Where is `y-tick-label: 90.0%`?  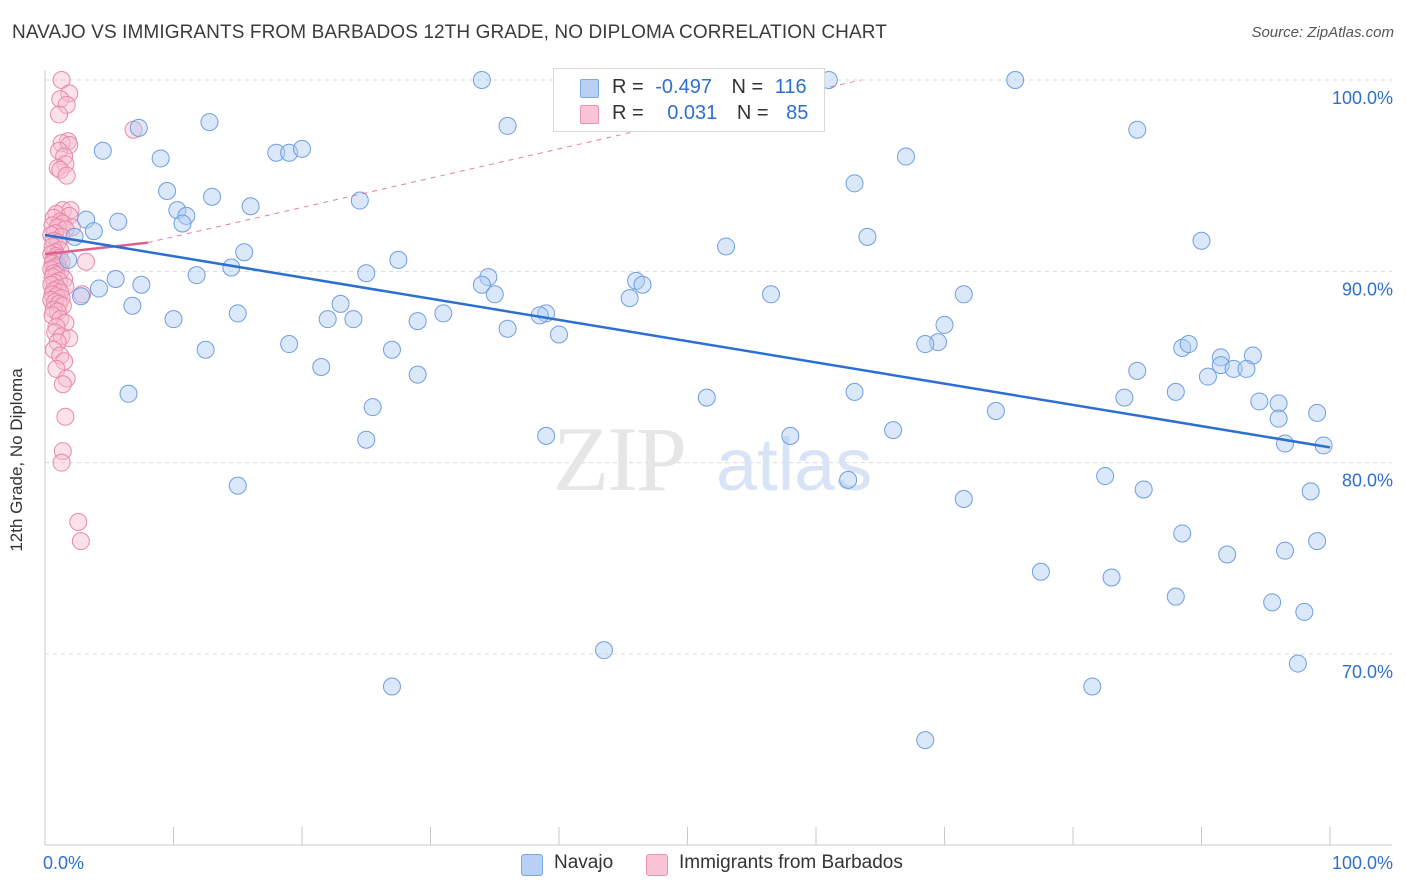 y-tick-label: 90.0% is located at coordinates (1367, 289).